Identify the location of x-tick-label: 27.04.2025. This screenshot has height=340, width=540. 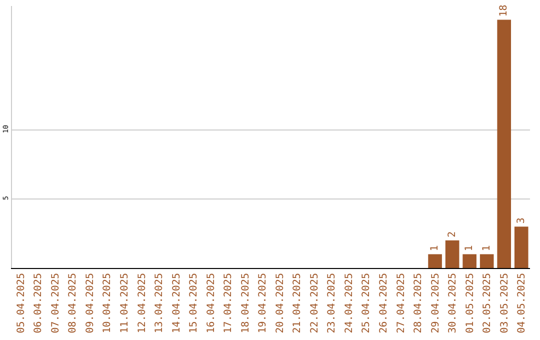
(401, 303).